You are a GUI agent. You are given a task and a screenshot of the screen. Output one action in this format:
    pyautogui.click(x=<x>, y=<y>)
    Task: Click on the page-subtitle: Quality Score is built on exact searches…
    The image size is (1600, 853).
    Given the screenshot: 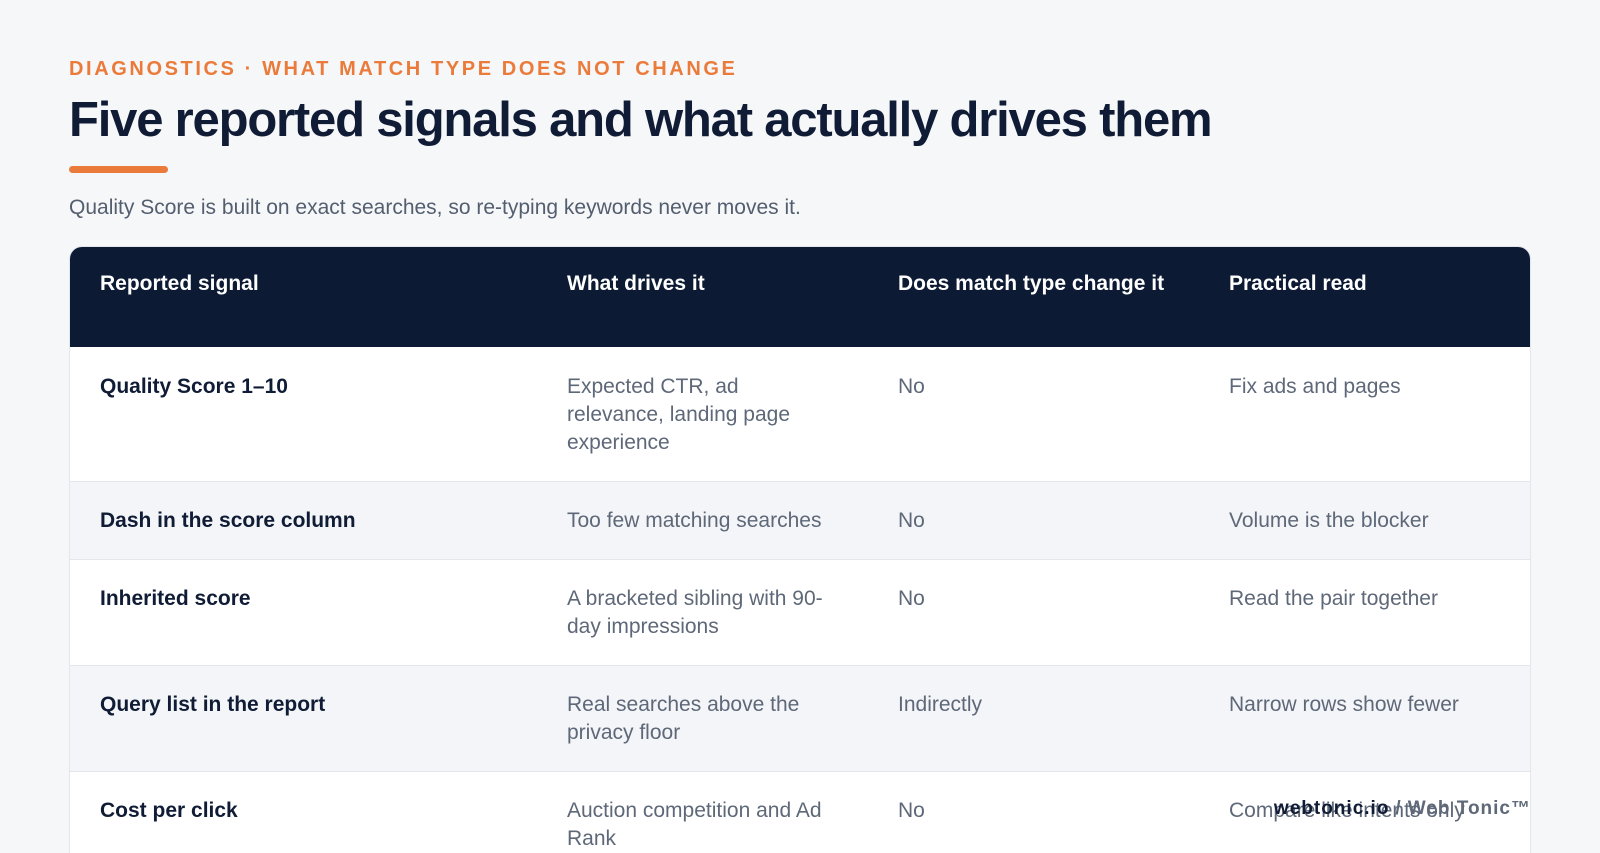 What is the action you would take?
    pyautogui.click(x=435, y=207)
    